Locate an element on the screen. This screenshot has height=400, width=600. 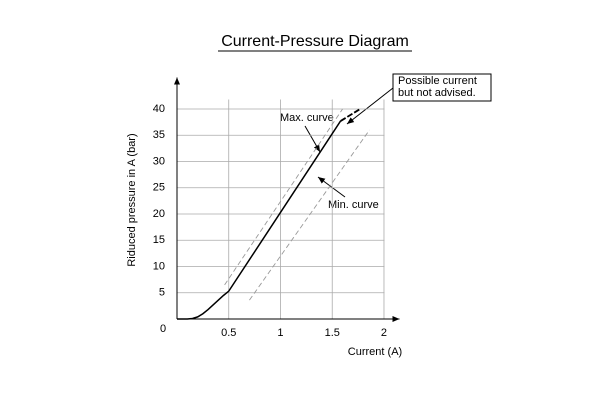
annotation-text: but not advised. is located at coordinates (437, 93).